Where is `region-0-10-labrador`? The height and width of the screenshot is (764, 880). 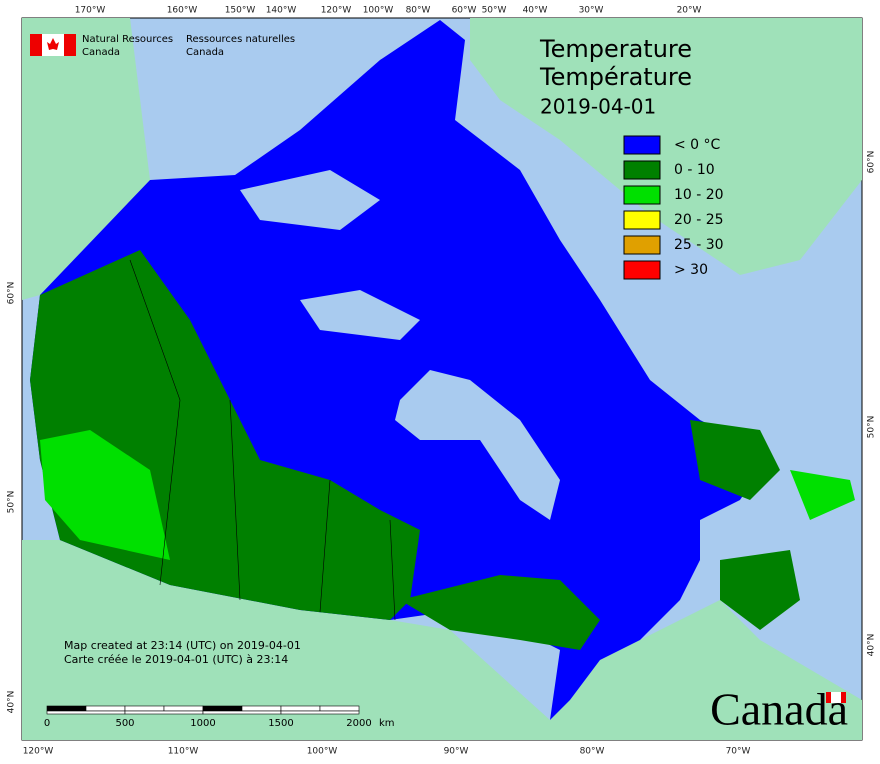
region-0-10-labrador is located at coordinates (735, 460).